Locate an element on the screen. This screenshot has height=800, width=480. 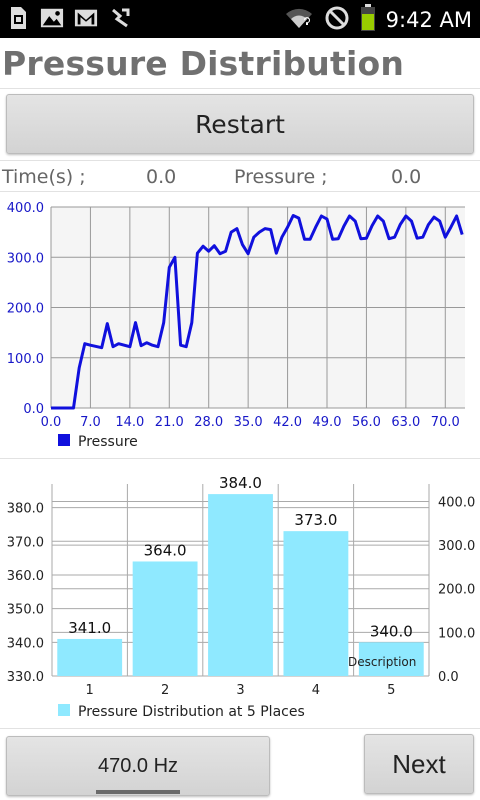
pressure-legend-label: Pressure is located at coordinates (108, 442).